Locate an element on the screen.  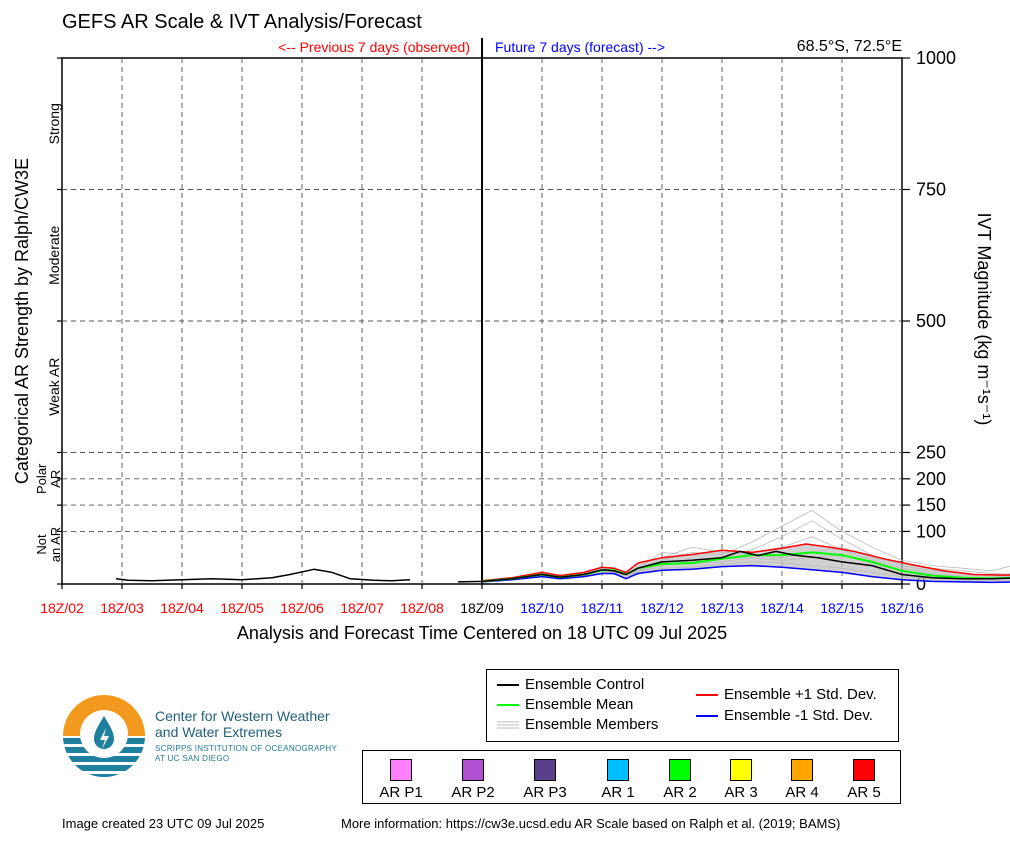
x-tick-label: 18Z/14 is located at coordinates (782, 608).